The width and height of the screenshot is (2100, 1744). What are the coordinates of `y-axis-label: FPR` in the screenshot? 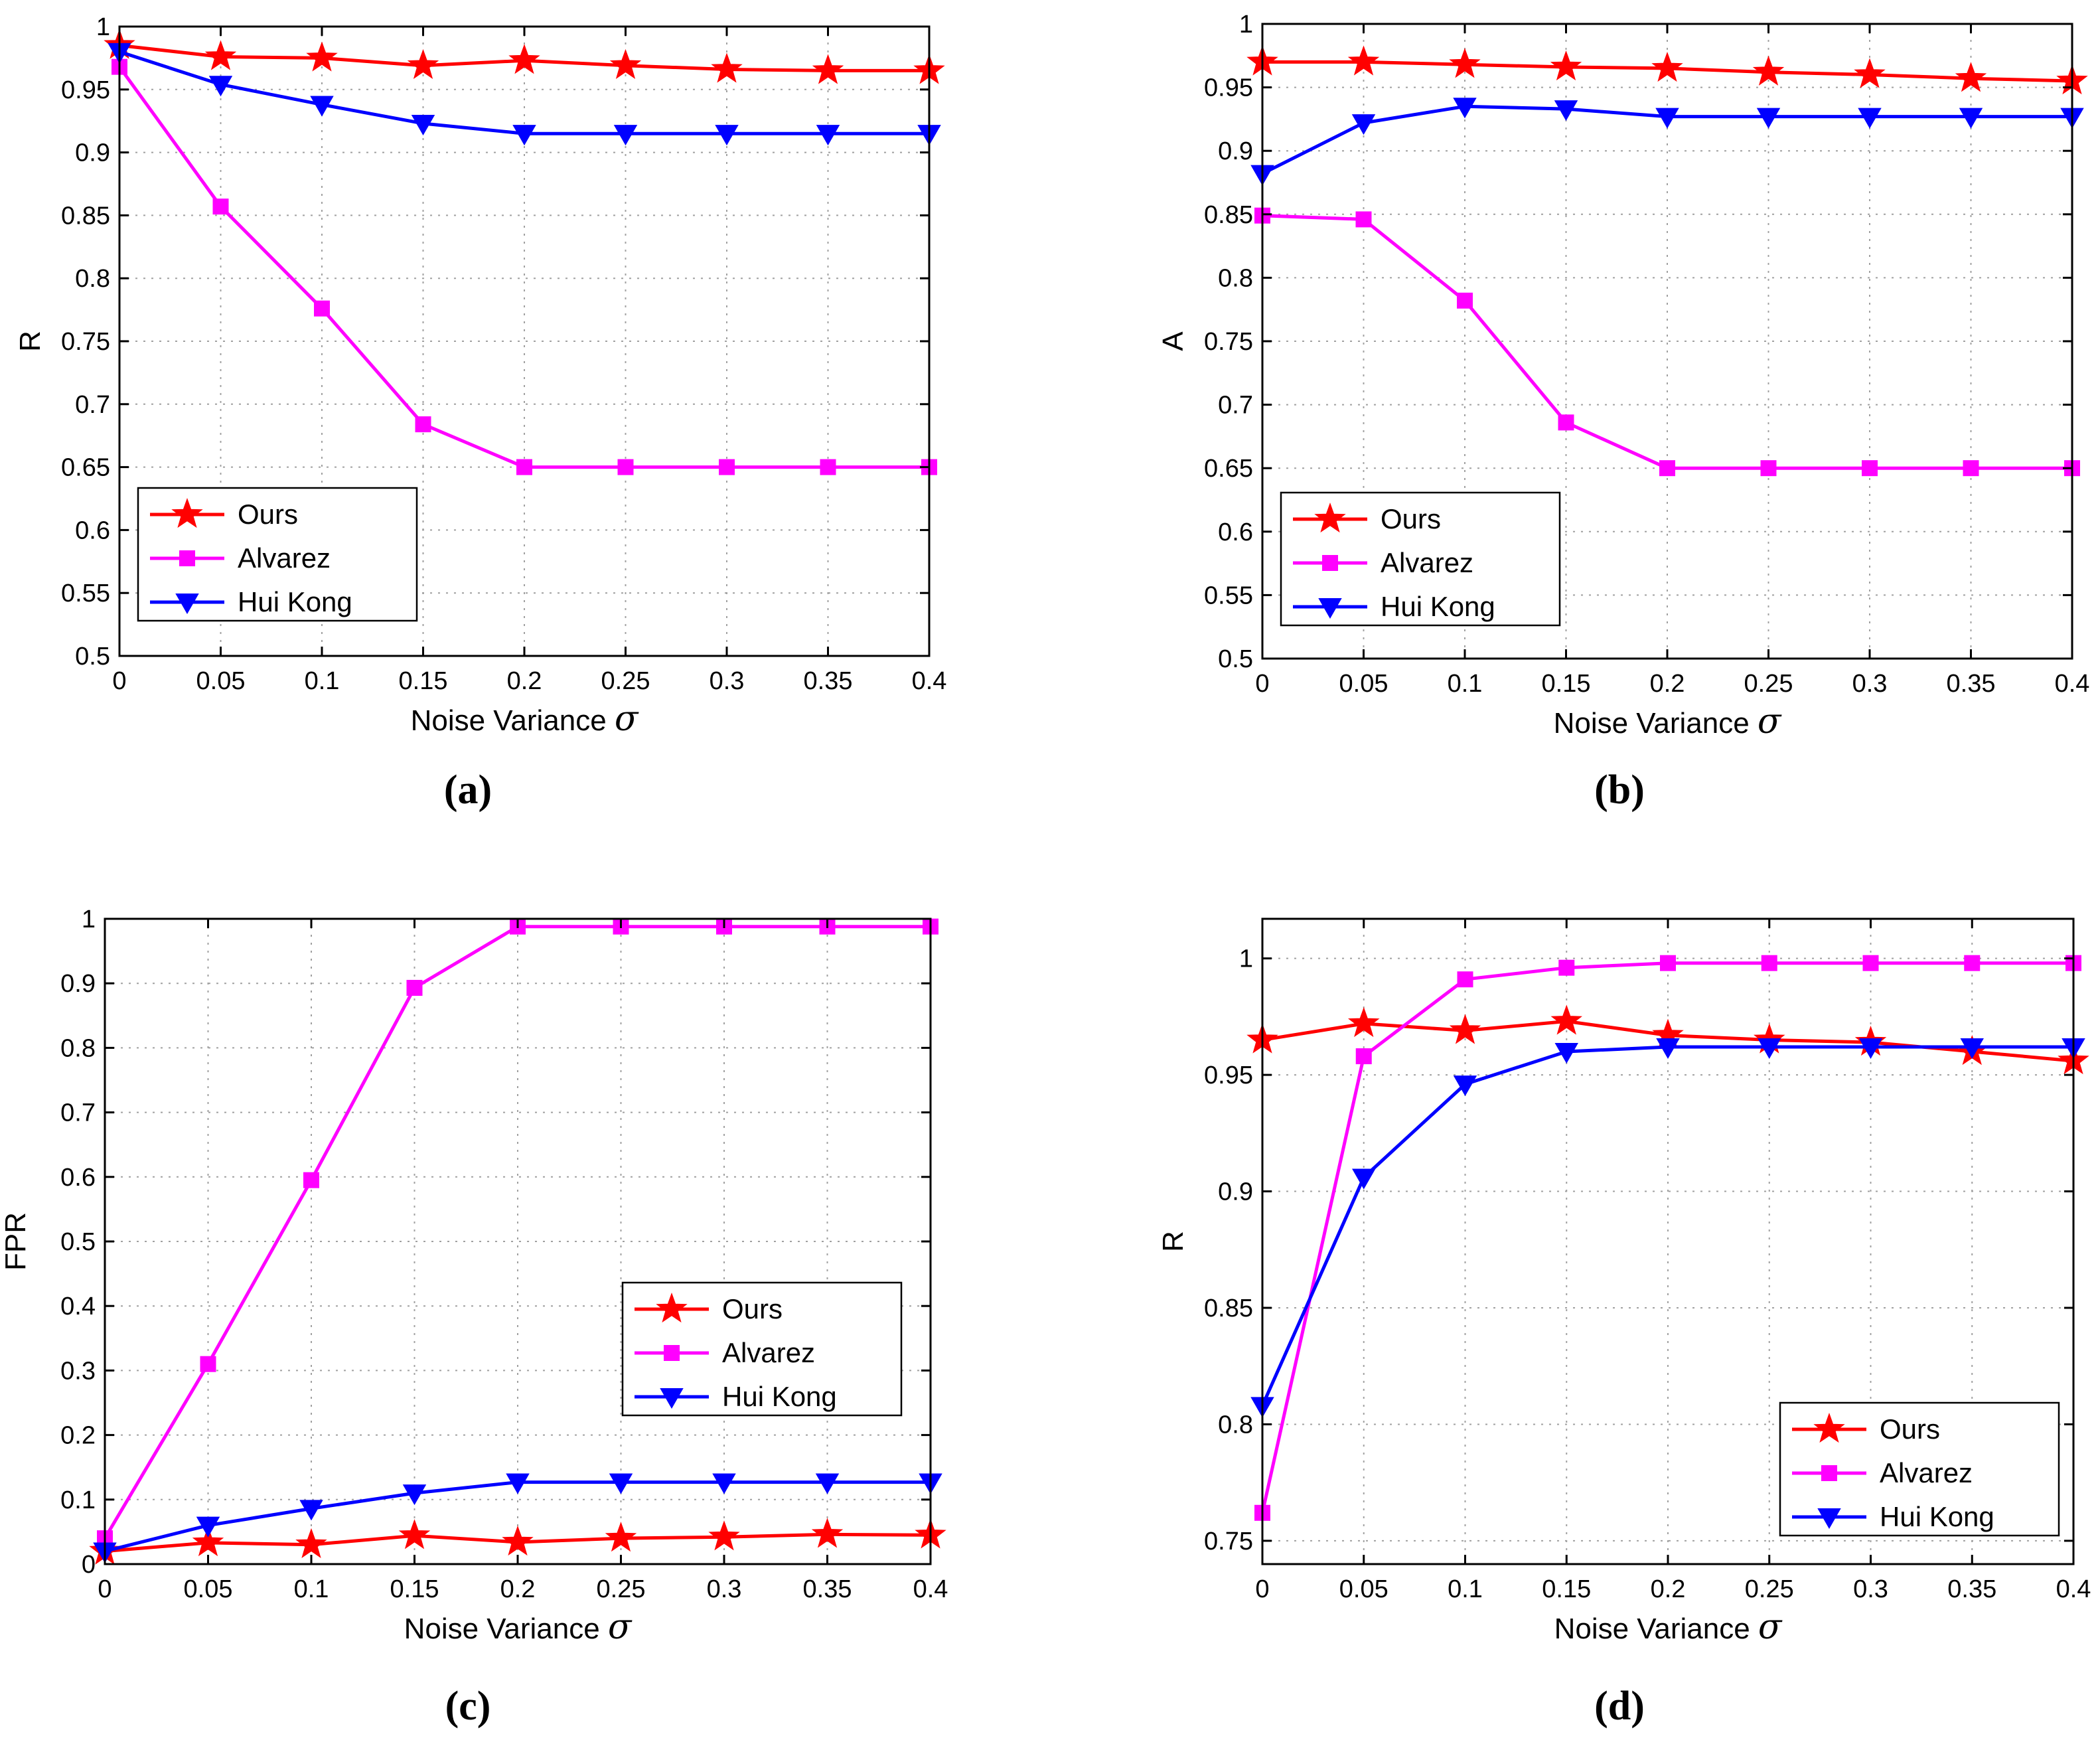 It's located at (16, 1241).